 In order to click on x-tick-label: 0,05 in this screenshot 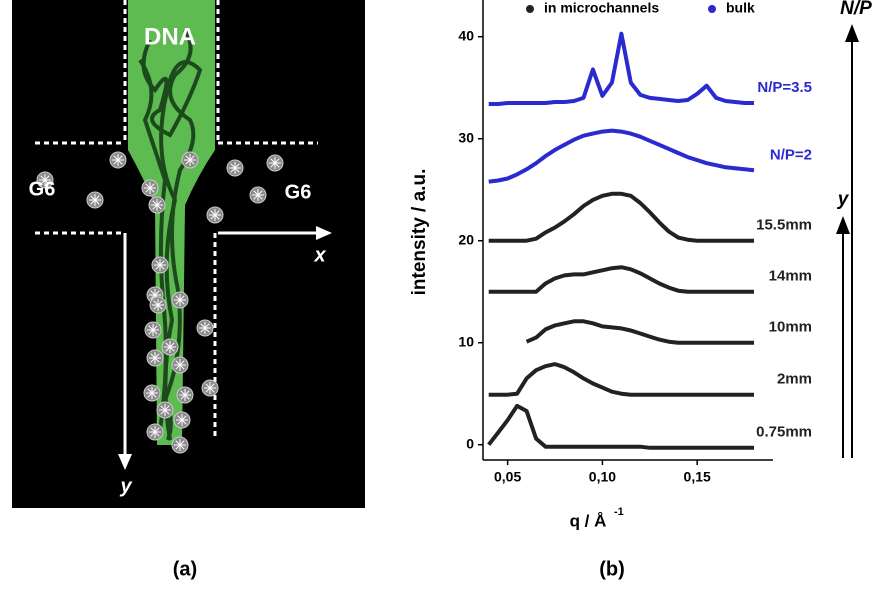, I will do `click(507, 477)`.